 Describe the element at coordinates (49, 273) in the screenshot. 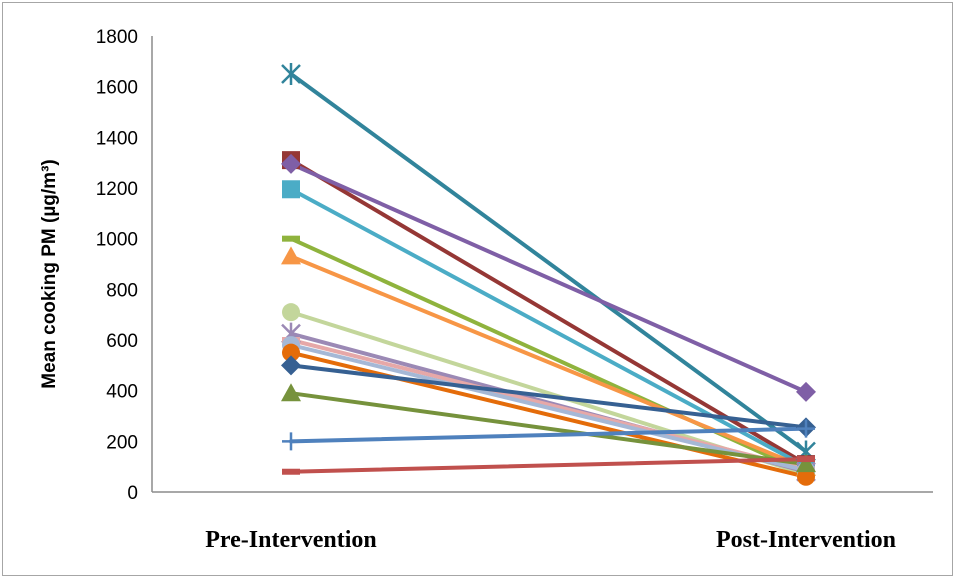

I see `y-axis-label: Mean cooking PM (µg/m³)` at that location.